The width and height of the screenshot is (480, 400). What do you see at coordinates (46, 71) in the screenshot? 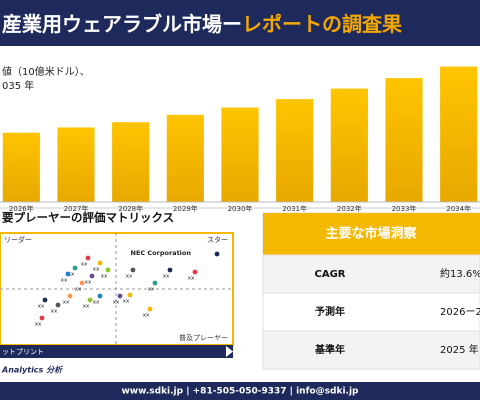
I see `chart-subtitle: 値（10億米ドル）、` at bounding box center [46, 71].